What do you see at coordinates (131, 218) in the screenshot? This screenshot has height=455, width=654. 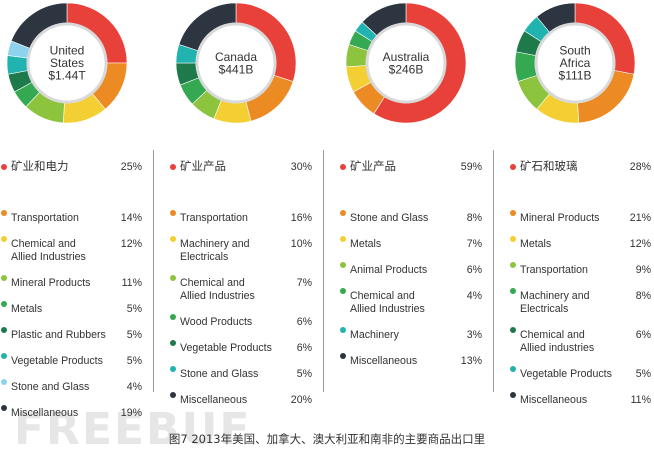 I see `legend-value: 14%` at bounding box center [131, 218].